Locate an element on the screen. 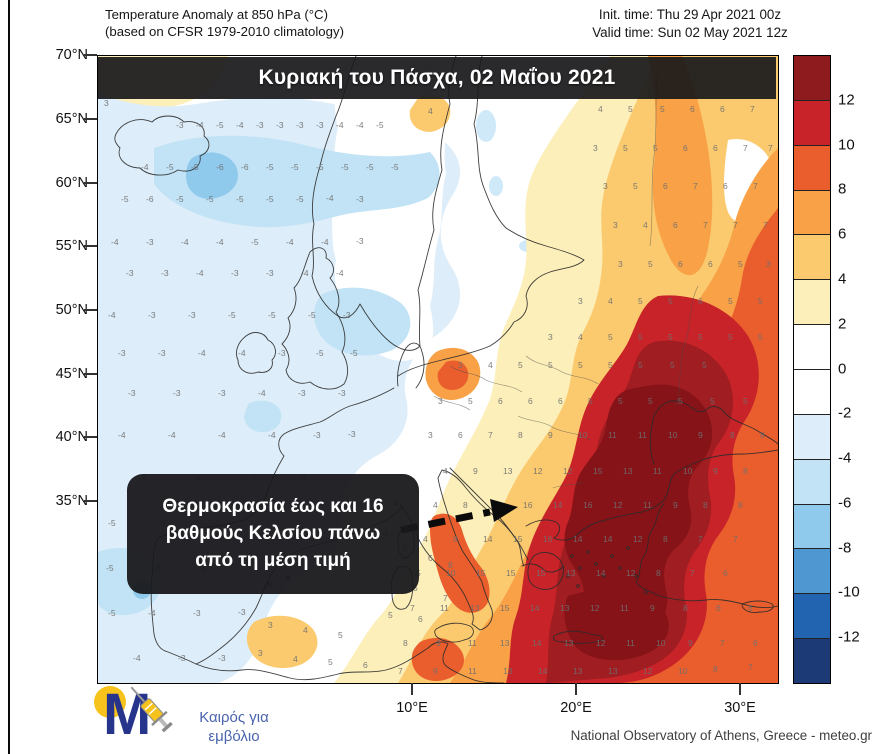 The width and height of the screenshot is (880, 754). contour-label: 16 is located at coordinates (588, 505).